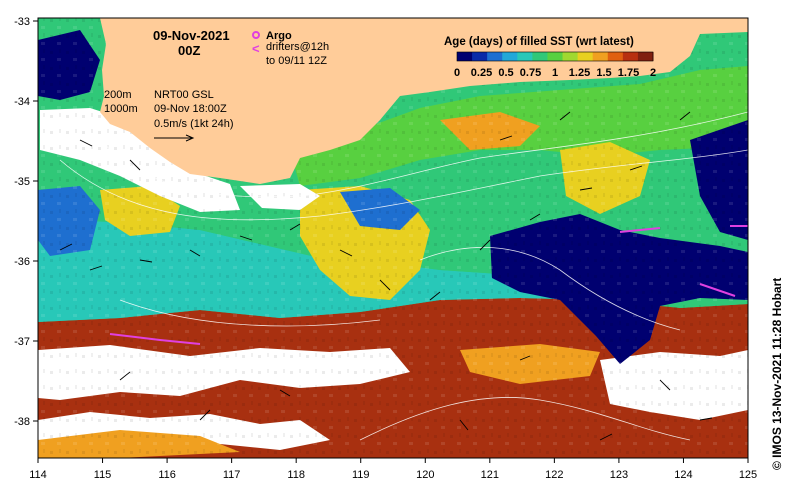 The width and height of the screenshot is (790, 492). I want to click on colorbar-tick-label: 2, so click(653, 73).